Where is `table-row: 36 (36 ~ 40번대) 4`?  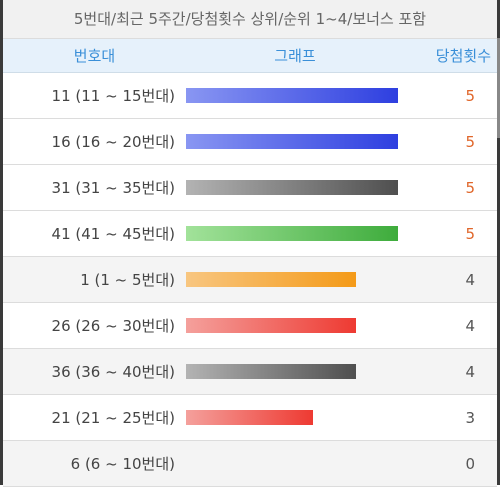
table-row: 36 (36 ~ 40번대) 4 is located at coordinates (250, 372).